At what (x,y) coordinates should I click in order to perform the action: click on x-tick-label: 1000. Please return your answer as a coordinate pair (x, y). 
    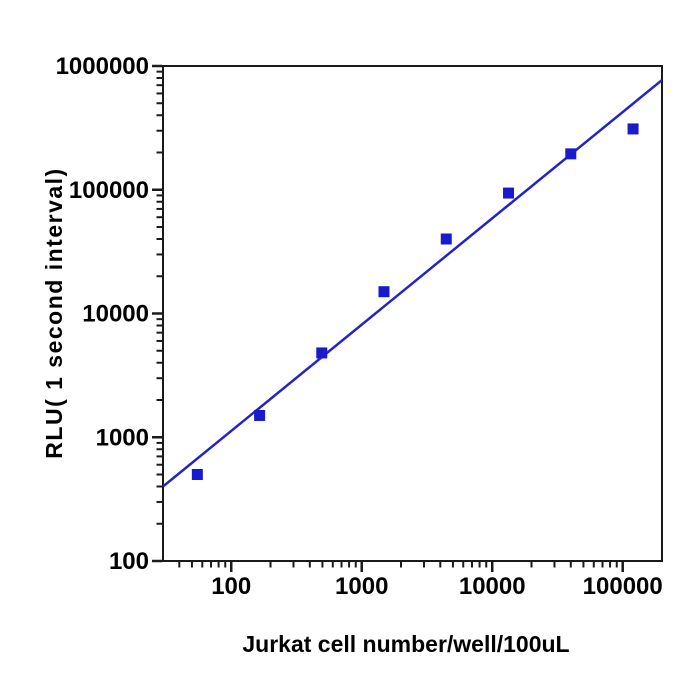
    Looking at the image, I should click on (361, 586).